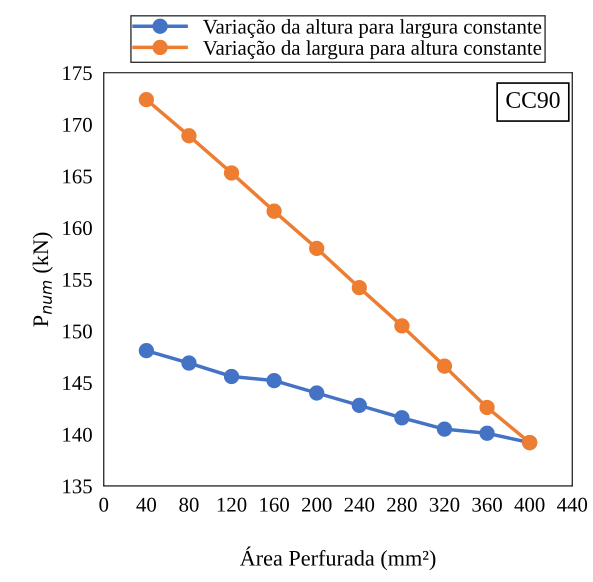 This screenshot has height=582, width=593. Describe the element at coordinates (42, 279) in the screenshot. I see `y-axis-title: P$_{num}$ (kN)` at that location.